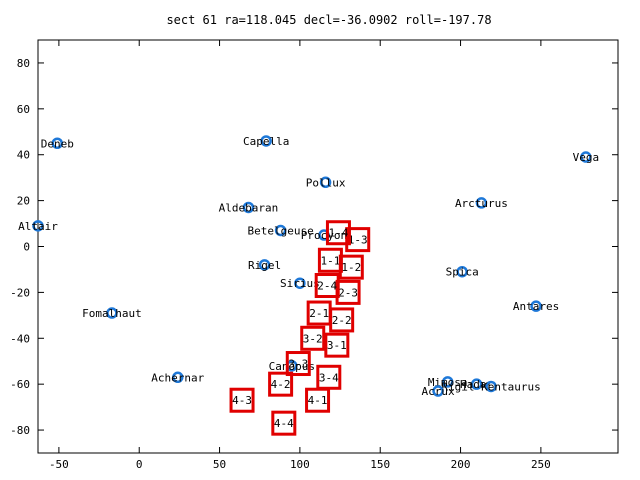 The height and width of the screenshot is (480, 640). I want to click on sector-label: 3-1, so click(337, 345).